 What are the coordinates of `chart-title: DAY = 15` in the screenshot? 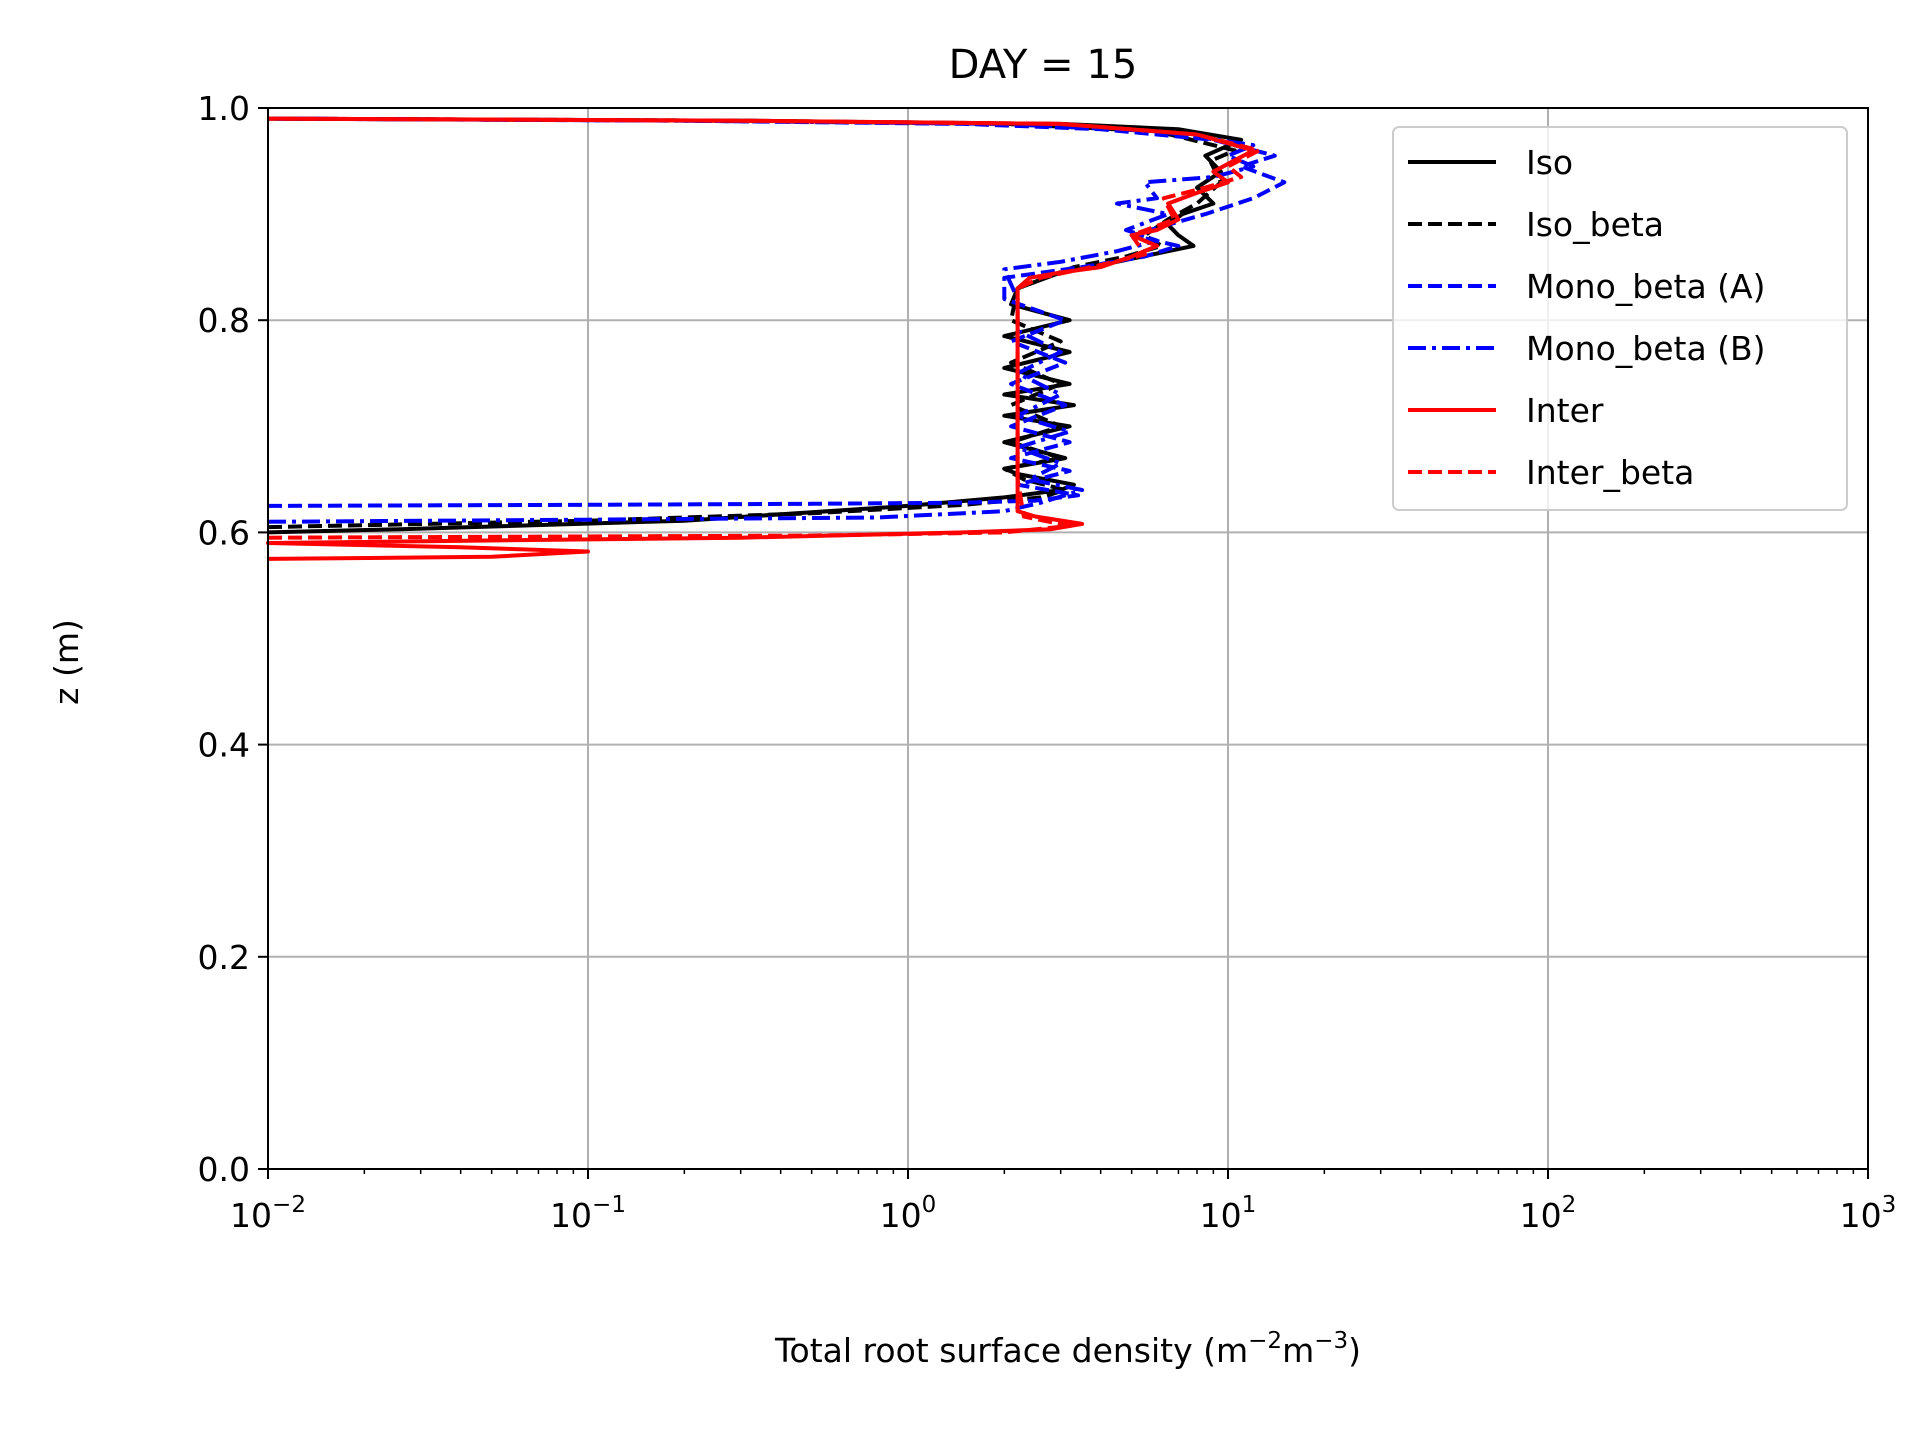 It's located at (1043, 65).